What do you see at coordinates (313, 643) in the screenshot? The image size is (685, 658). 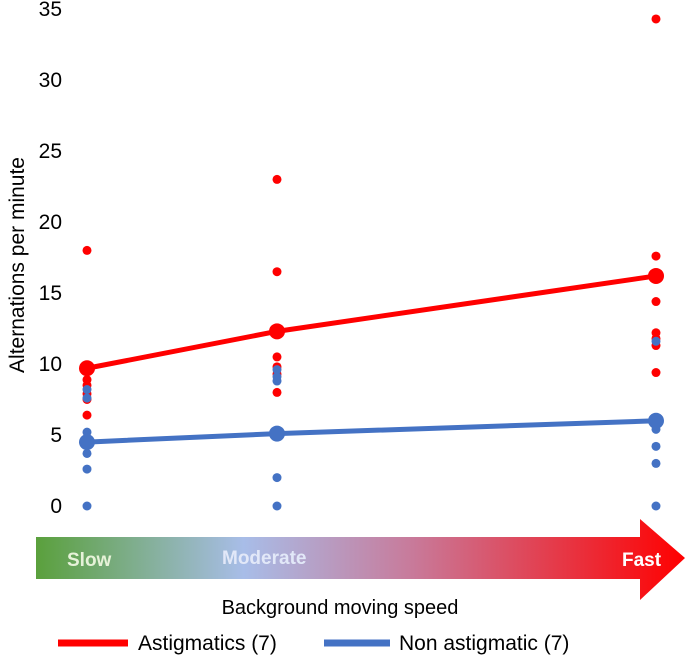 I see `legend: Astigmatics (7) Non astigmatic (7)` at bounding box center [313, 643].